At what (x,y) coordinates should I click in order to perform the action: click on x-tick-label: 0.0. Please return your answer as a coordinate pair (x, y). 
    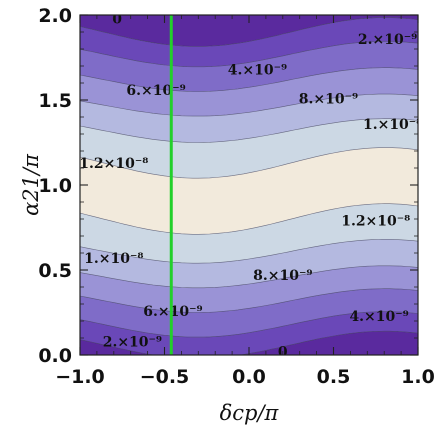
    Looking at the image, I should click on (249, 377).